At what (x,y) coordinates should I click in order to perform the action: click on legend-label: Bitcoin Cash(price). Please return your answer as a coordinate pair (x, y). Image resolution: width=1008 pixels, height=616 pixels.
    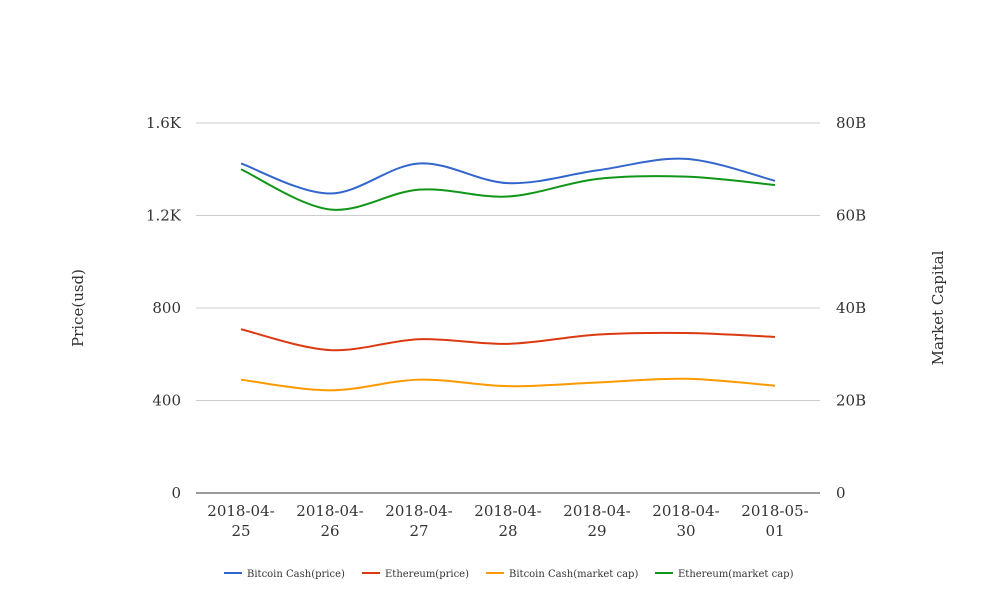
    Looking at the image, I should click on (296, 574).